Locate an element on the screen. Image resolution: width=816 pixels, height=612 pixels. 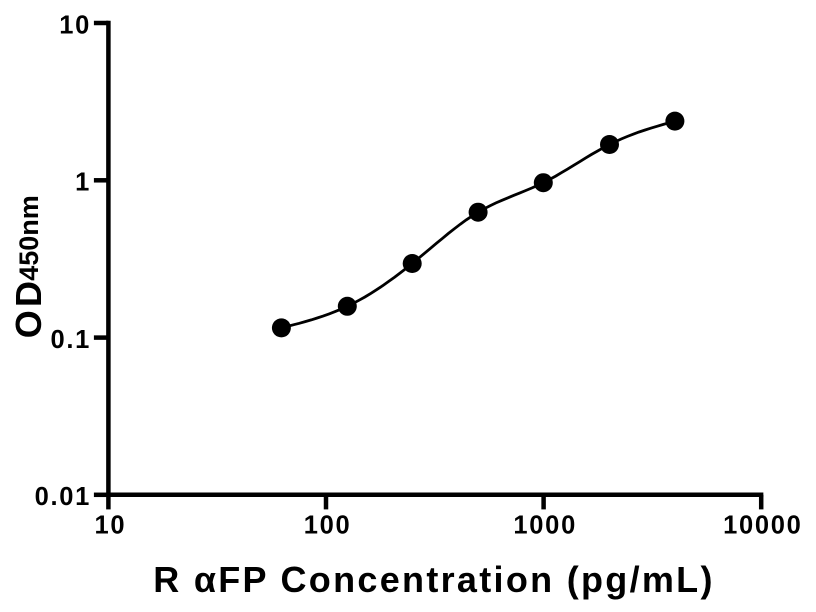
svg-text: 0.01 is located at coordinates (63, 497).